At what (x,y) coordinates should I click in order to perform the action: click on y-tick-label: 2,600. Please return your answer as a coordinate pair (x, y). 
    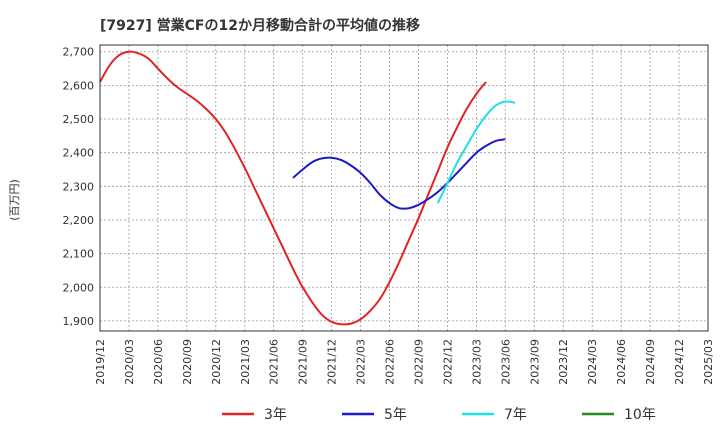
    Looking at the image, I should click on (79, 85).